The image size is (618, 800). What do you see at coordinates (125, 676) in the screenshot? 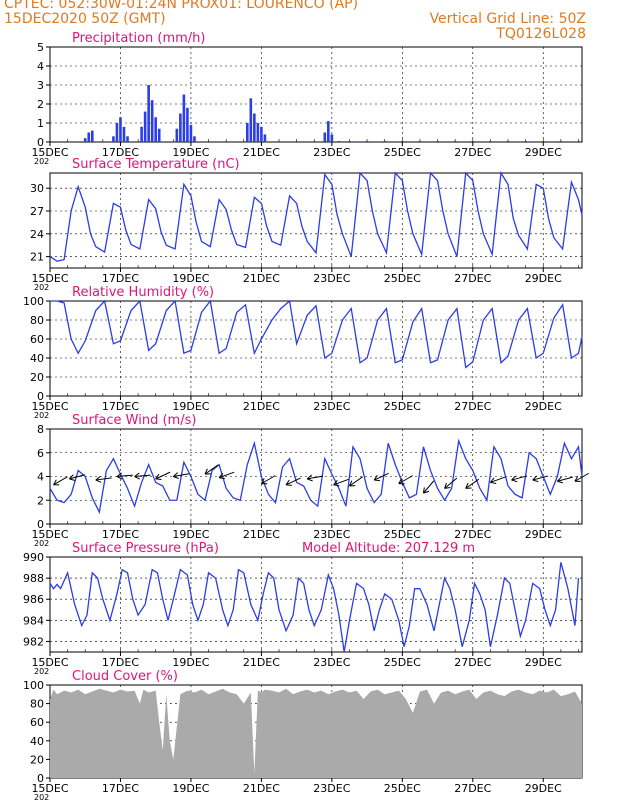
I see `panel-title: Cloud Cover (%)` at bounding box center [125, 676].